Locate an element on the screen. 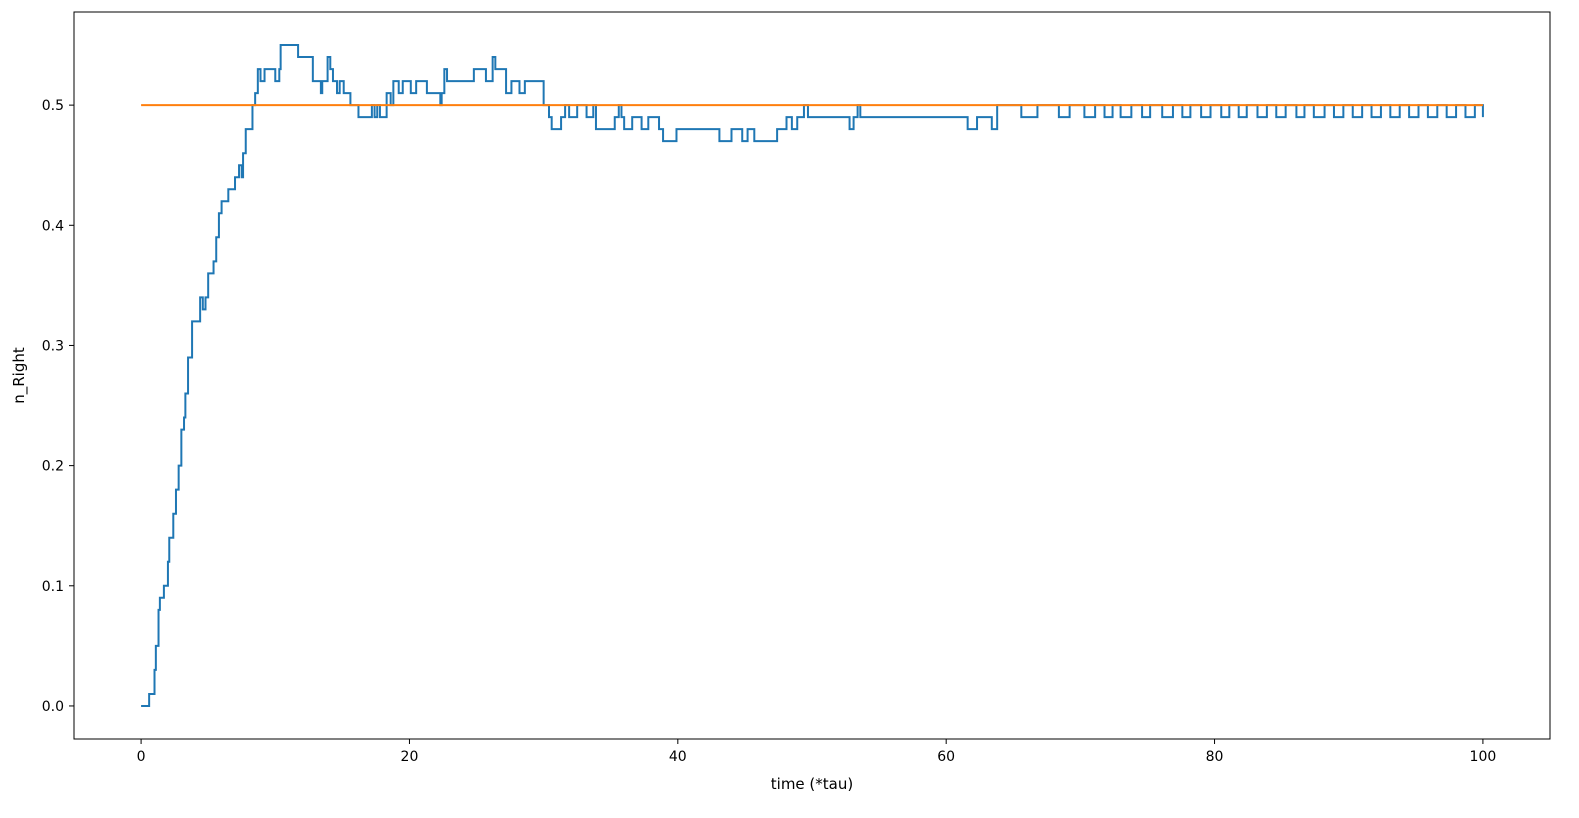 Image resolution: width=1579 pixels, height=818 pixels. y-tick-label: 0.5 is located at coordinates (53, 106).